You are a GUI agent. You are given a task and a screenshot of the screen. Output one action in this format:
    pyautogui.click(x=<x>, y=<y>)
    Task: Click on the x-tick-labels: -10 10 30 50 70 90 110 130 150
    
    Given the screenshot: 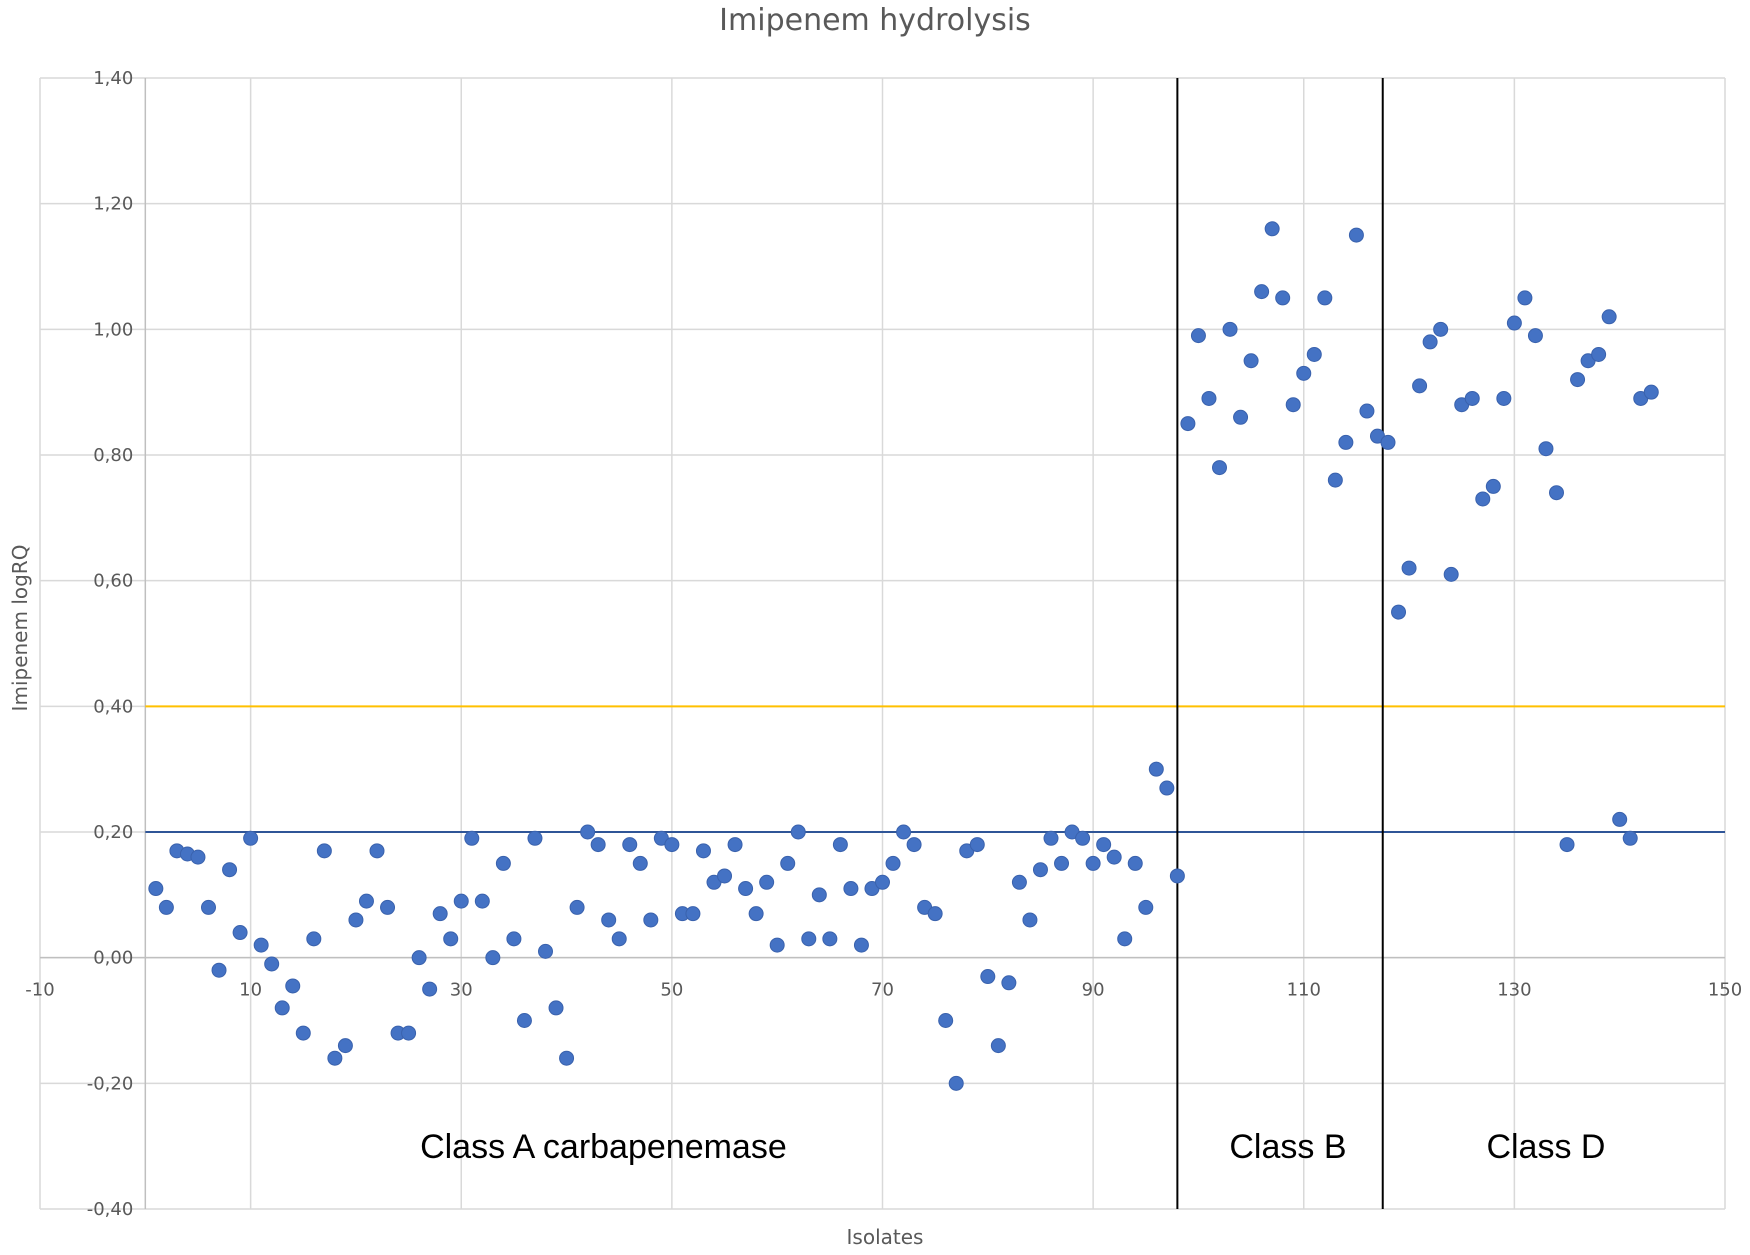 What is the action you would take?
    pyautogui.click(x=883, y=990)
    